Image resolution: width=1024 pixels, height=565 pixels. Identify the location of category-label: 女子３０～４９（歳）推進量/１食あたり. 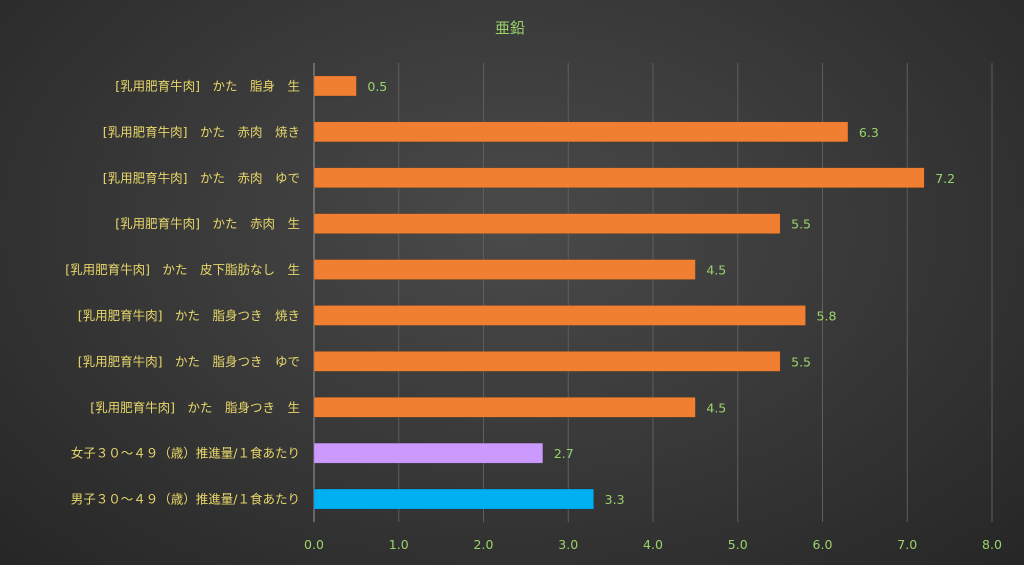
(185, 453).